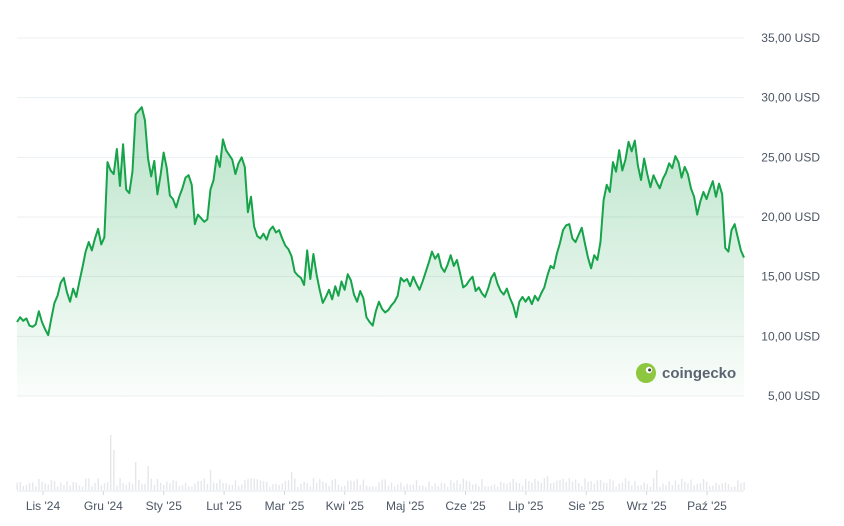 Image resolution: width=844 pixels, height=526 pixels. What do you see at coordinates (646, 373) in the screenshot?
I see `coingecko-logo-icon` at bounding box center [646, 373].